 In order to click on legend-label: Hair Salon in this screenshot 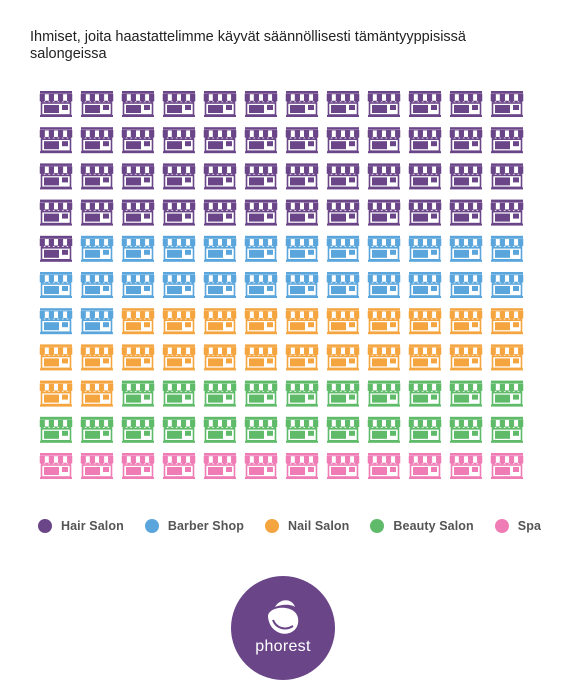, I will do `click(92, 526)`.